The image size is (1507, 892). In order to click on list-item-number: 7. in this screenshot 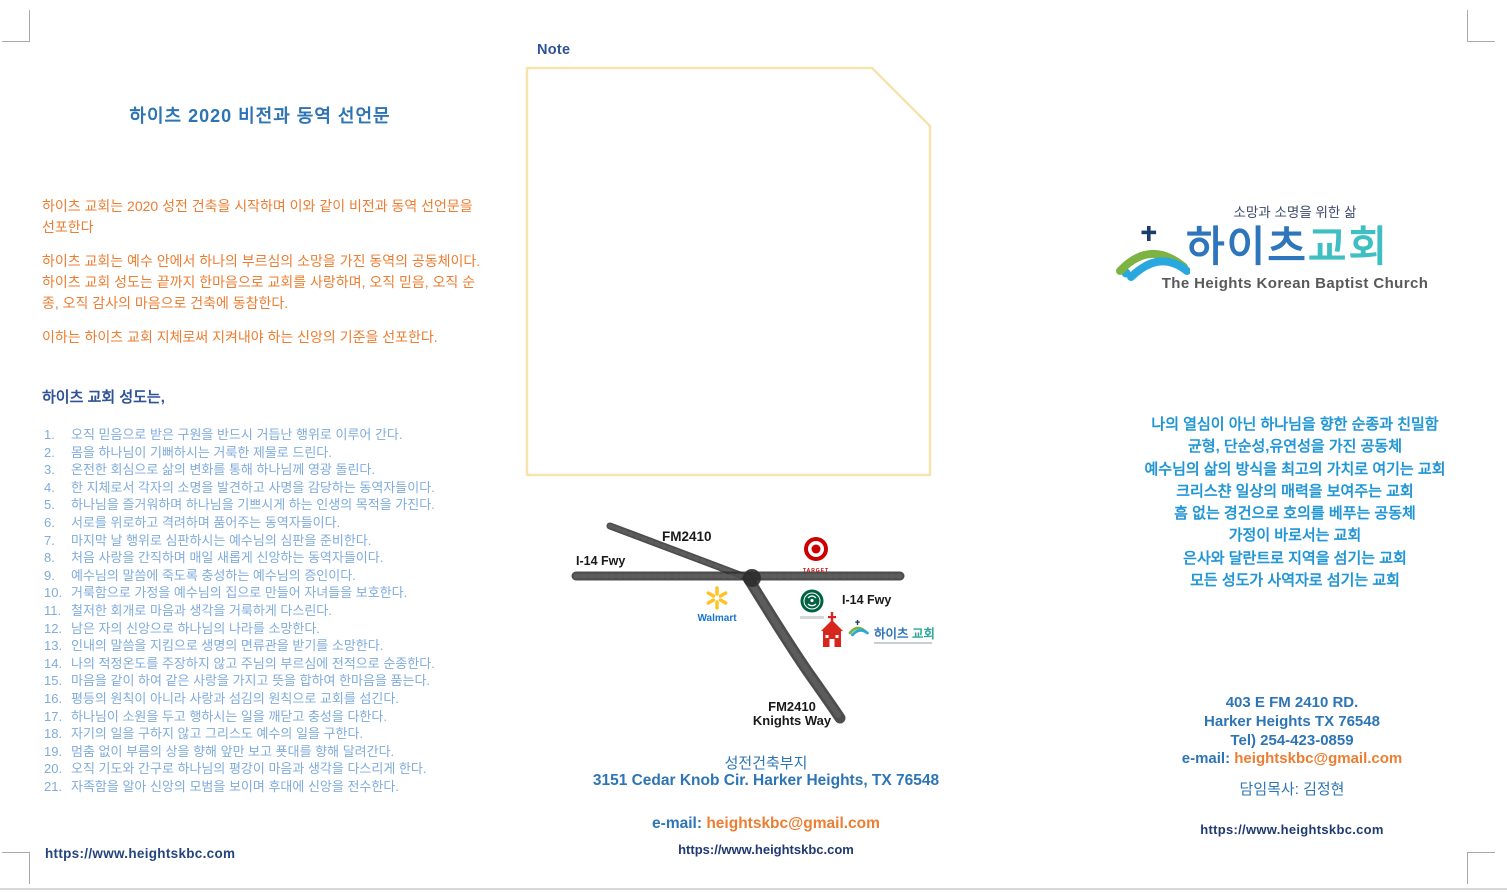, I will do `click(49, 540)`.